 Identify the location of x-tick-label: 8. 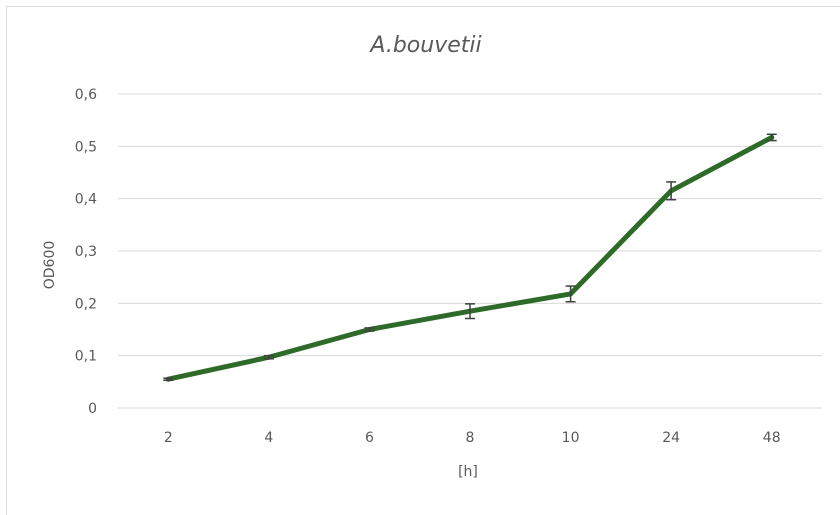
(470, 438).